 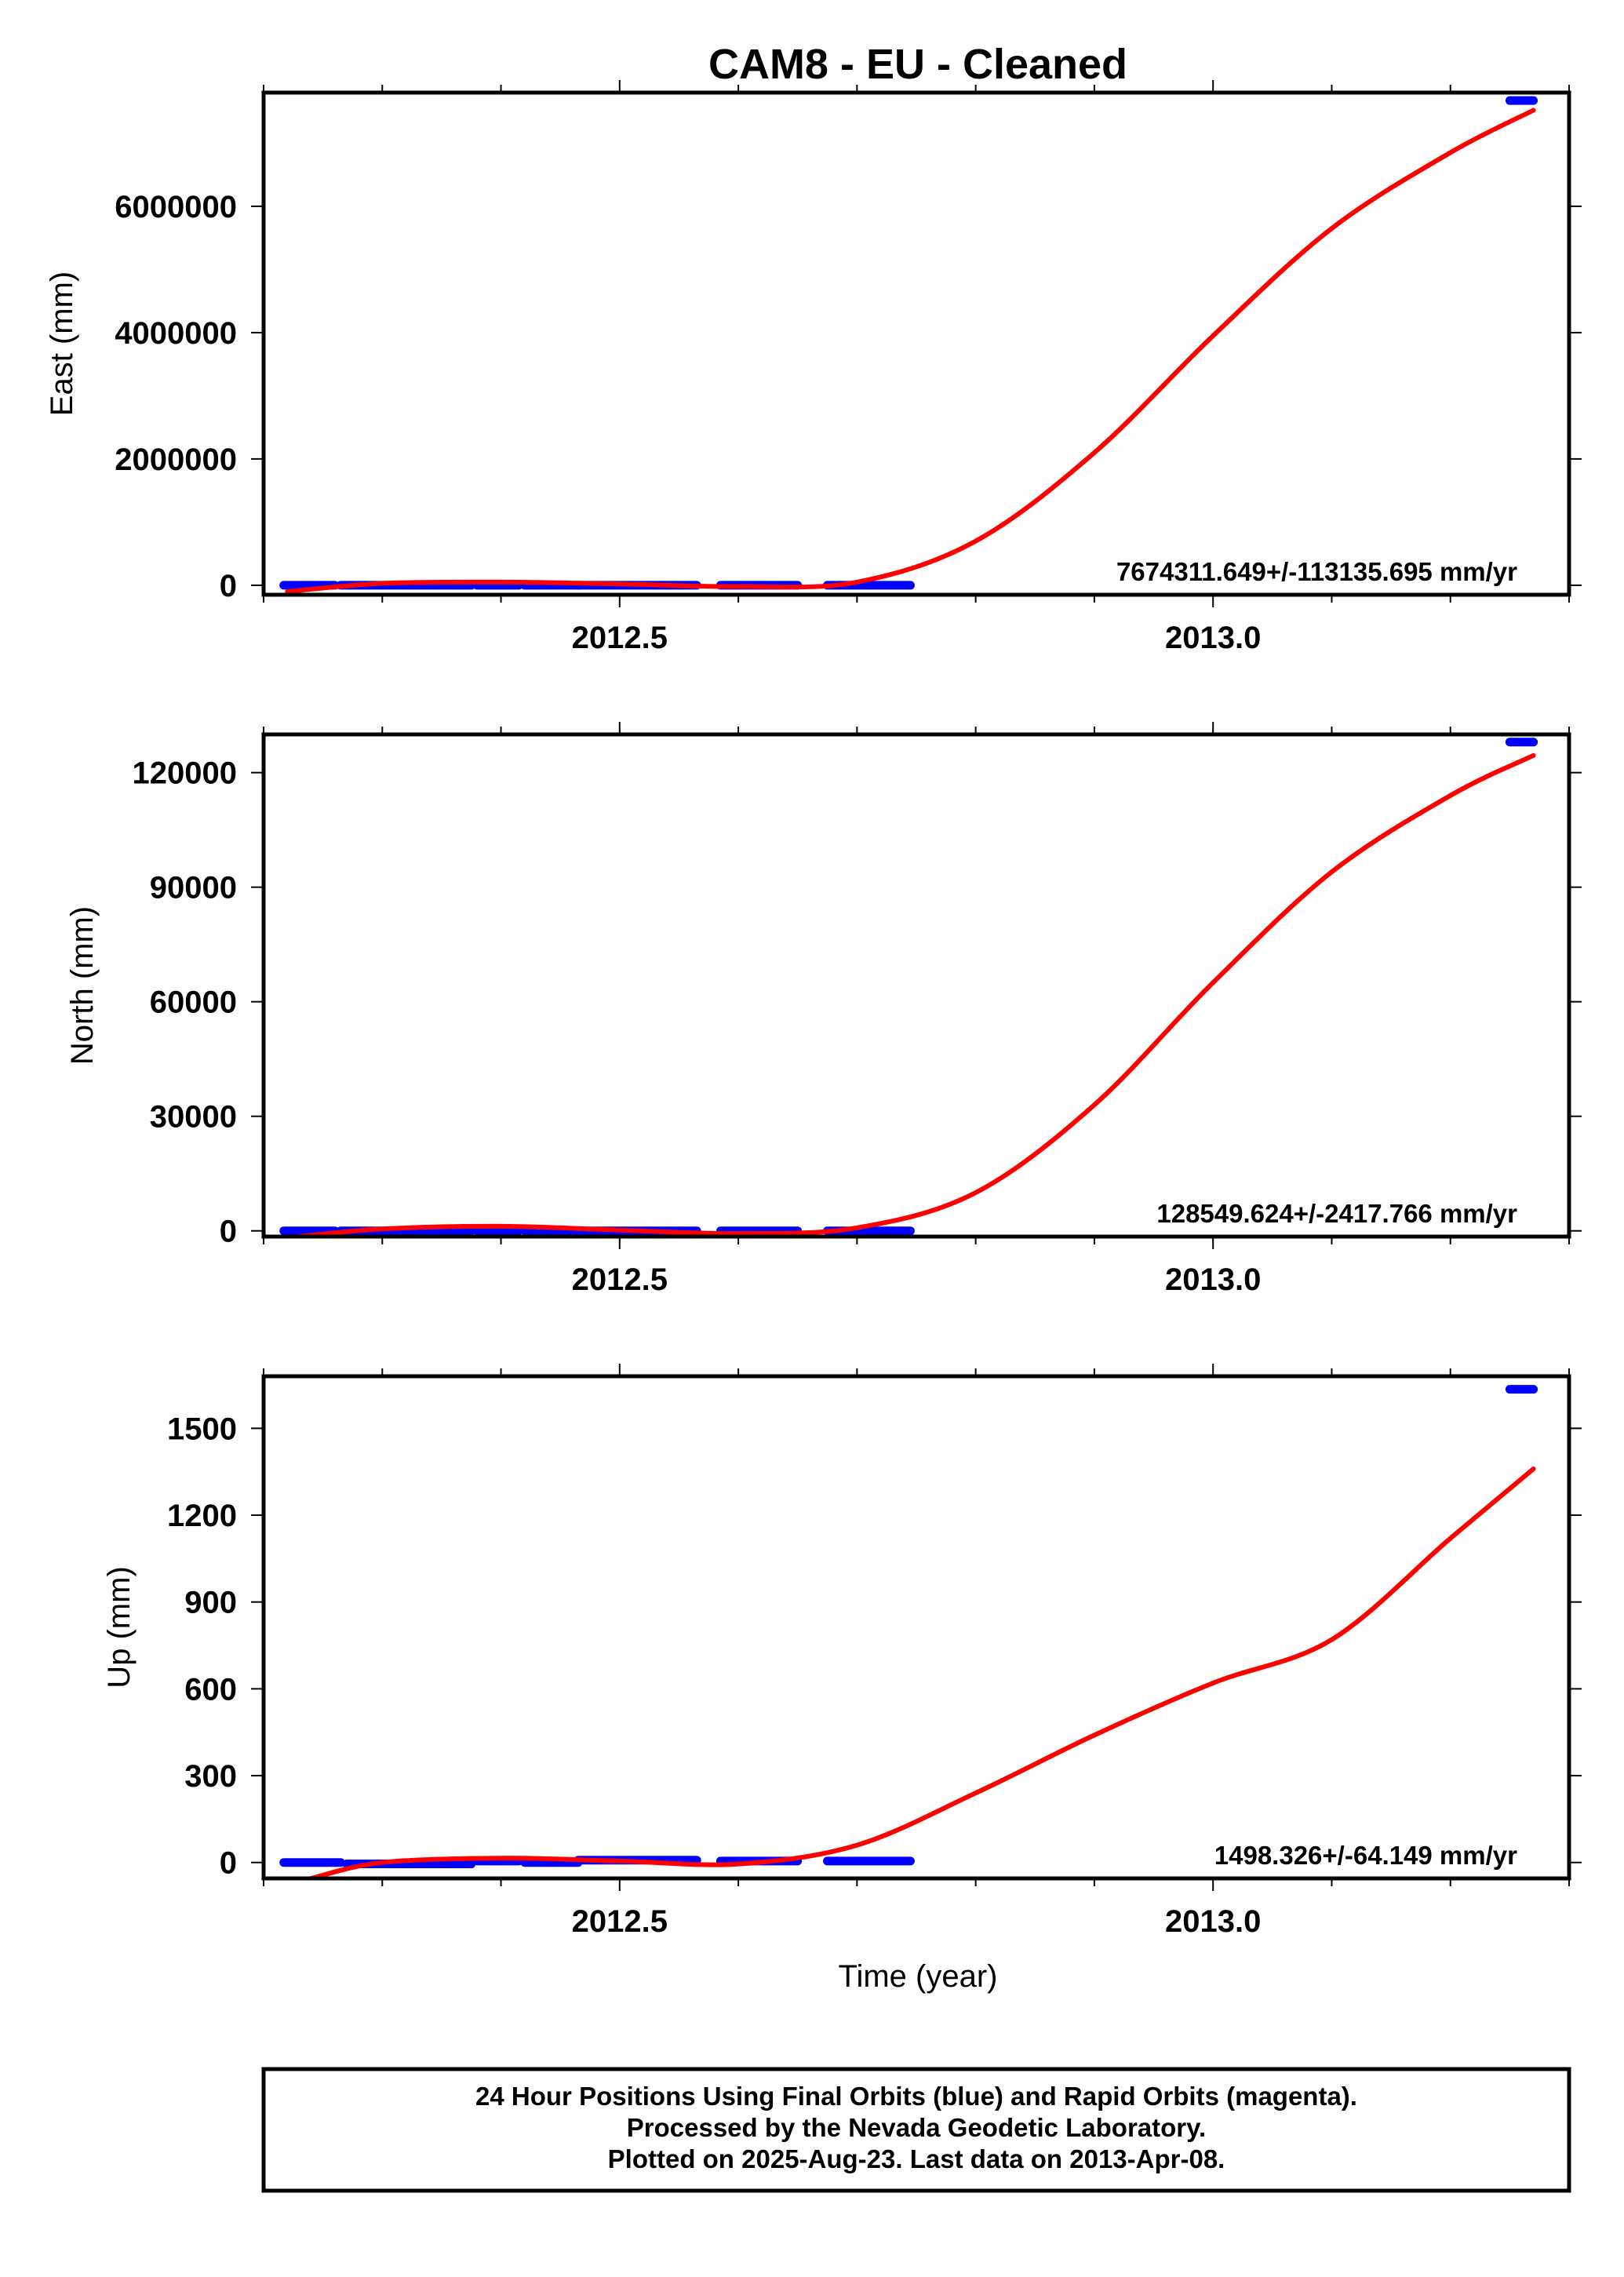 What do you see at coordinates (918, 64) in the screenshot?
I see `chart-title: CAM8 - EU - Cleaned` at bounding box center [918, 64].